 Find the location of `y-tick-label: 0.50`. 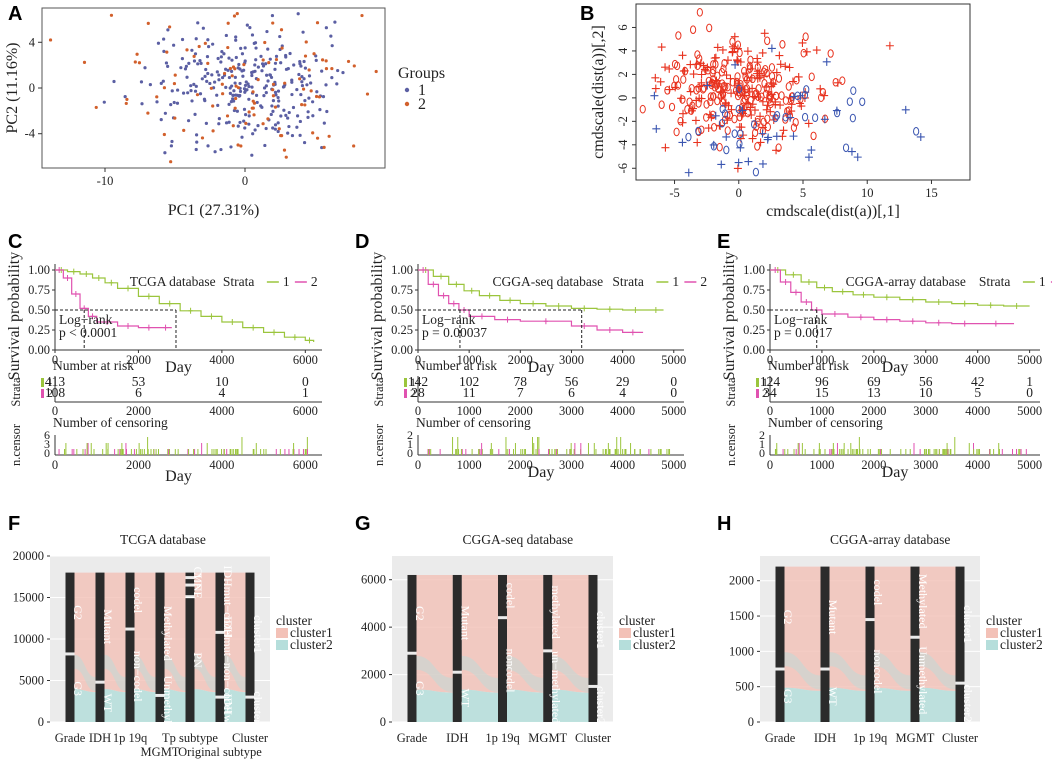

y-tick-label: 0.50 is located at coordinates (754, 310).